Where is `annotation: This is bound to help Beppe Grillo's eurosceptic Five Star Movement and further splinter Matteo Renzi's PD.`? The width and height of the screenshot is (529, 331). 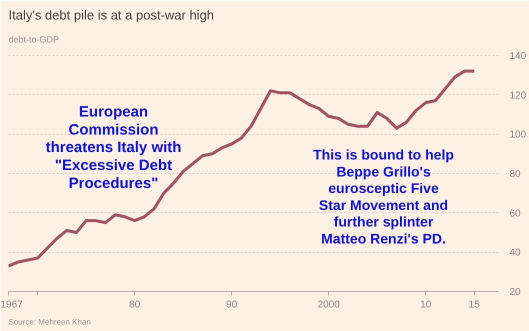
annotation: This is bound to help Beppe Grillo's eurosceptic Five Star Movement and further splinter Matteo Renzi's PD. is located at coordinates (383, 196).